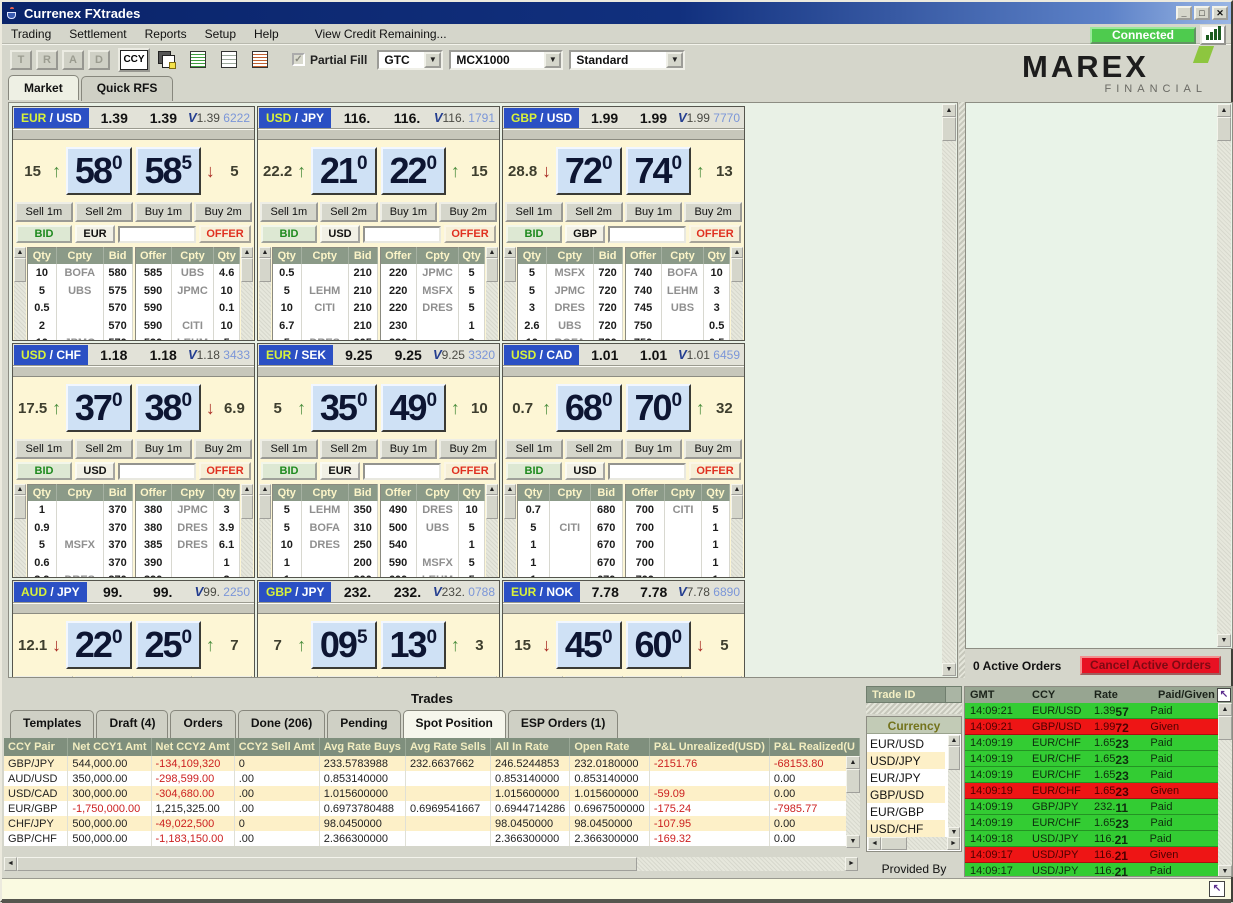  I want to click on offer-price-button: 25 0, so click(168, 645).